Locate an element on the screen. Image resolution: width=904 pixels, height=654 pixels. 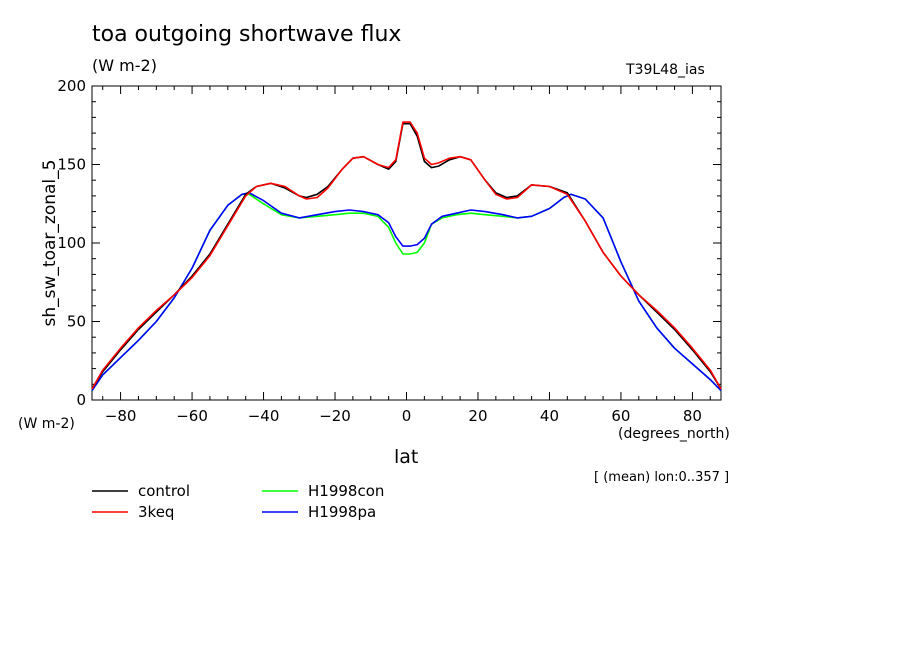
legend-label-3keq: 3keq is located at coordinates (156, 512).